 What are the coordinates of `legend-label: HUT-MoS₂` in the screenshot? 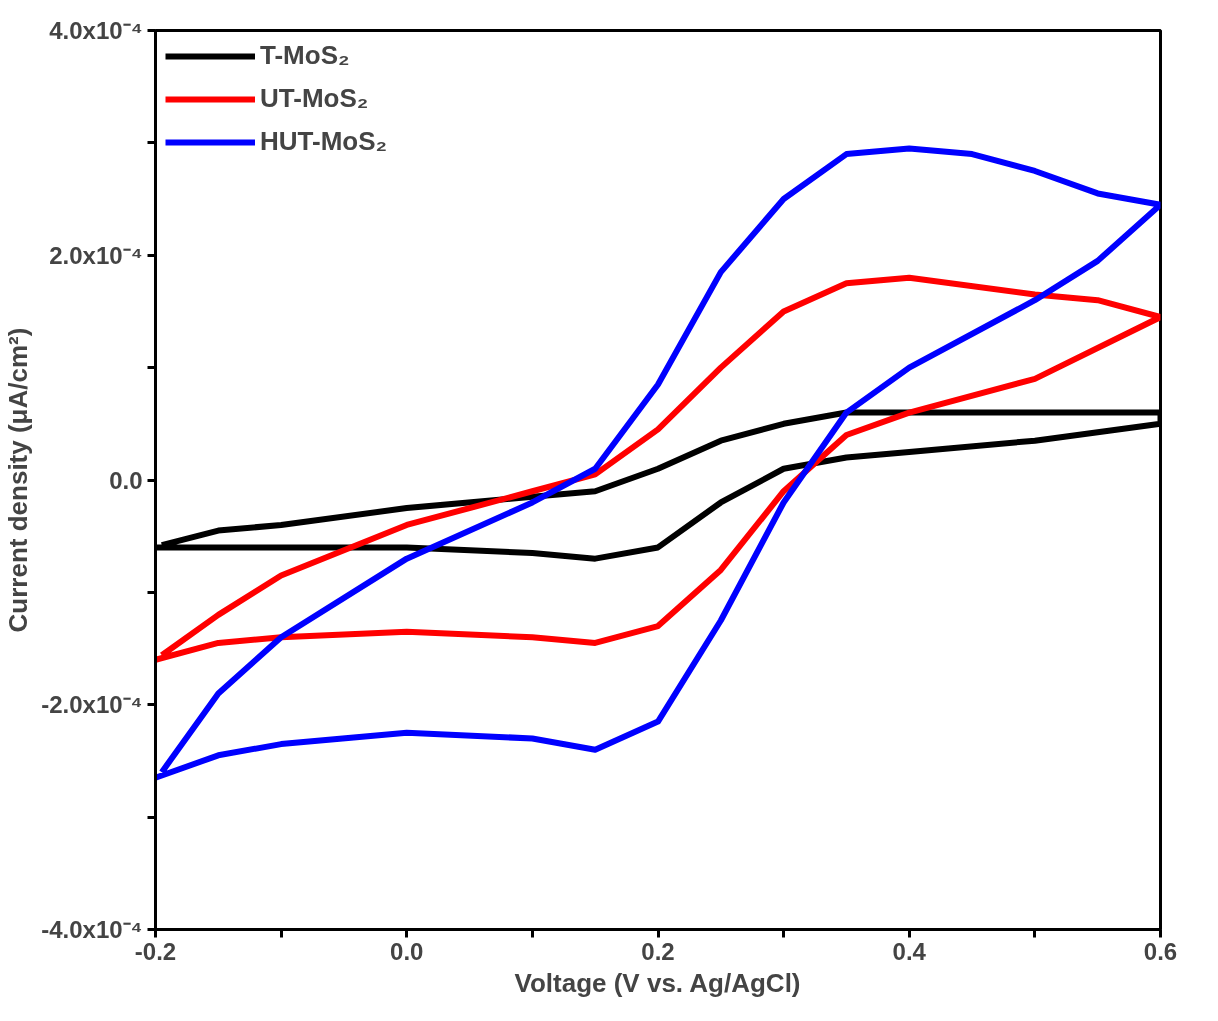 It's located at (324, 141).